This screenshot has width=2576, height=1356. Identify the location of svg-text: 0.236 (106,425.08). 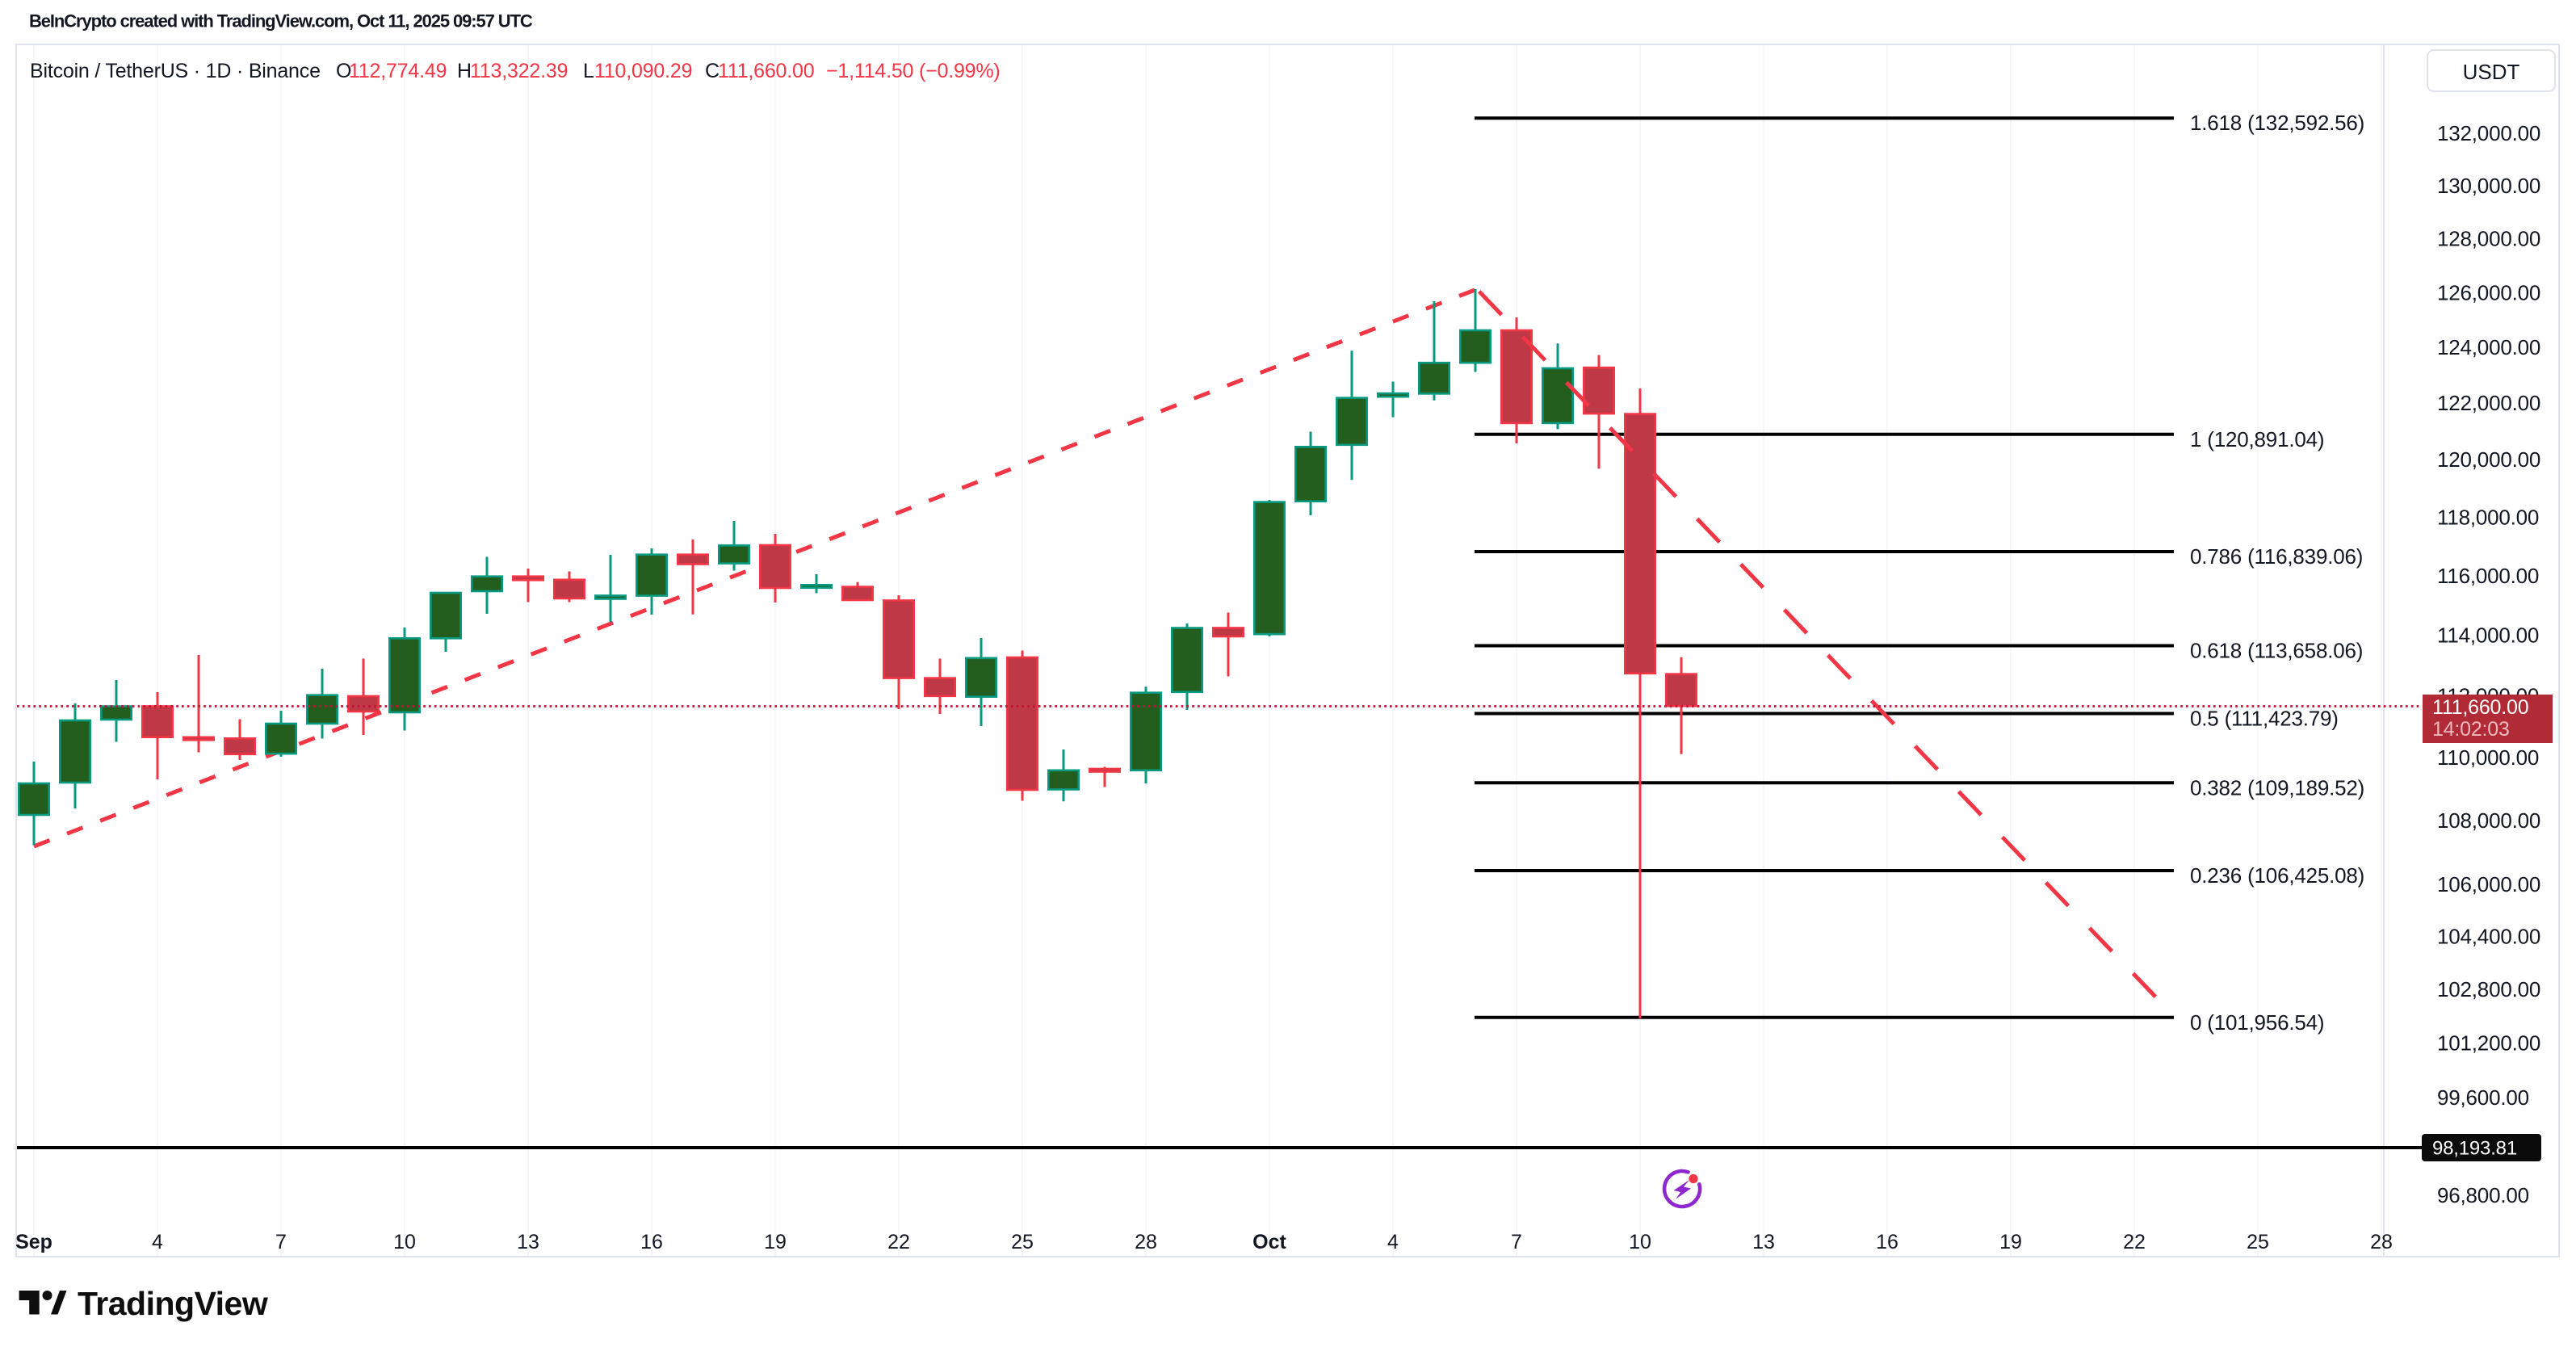
(2277, 875).